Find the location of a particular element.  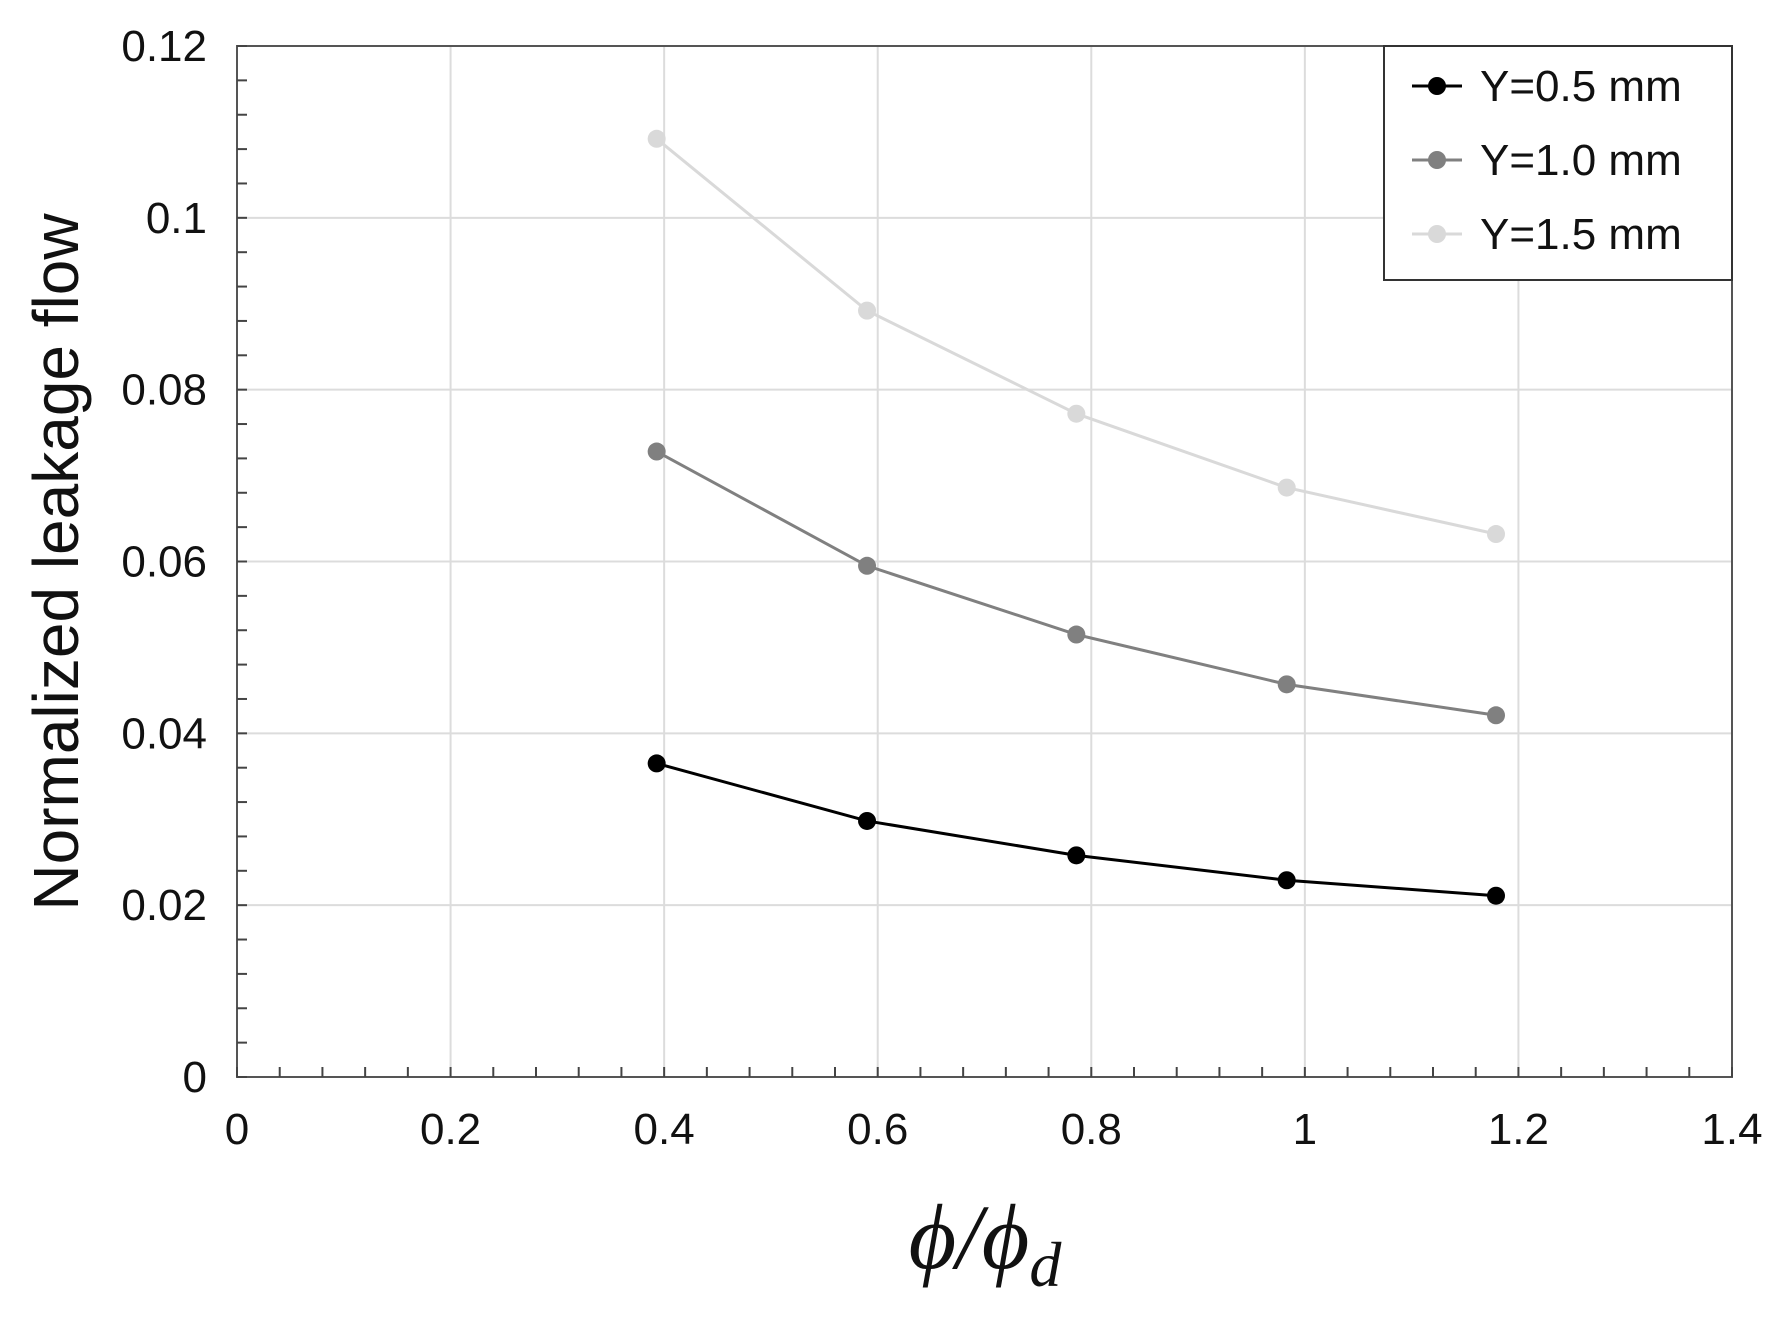

y-tick-label: 0.12 is located at coordinates (164, 46).